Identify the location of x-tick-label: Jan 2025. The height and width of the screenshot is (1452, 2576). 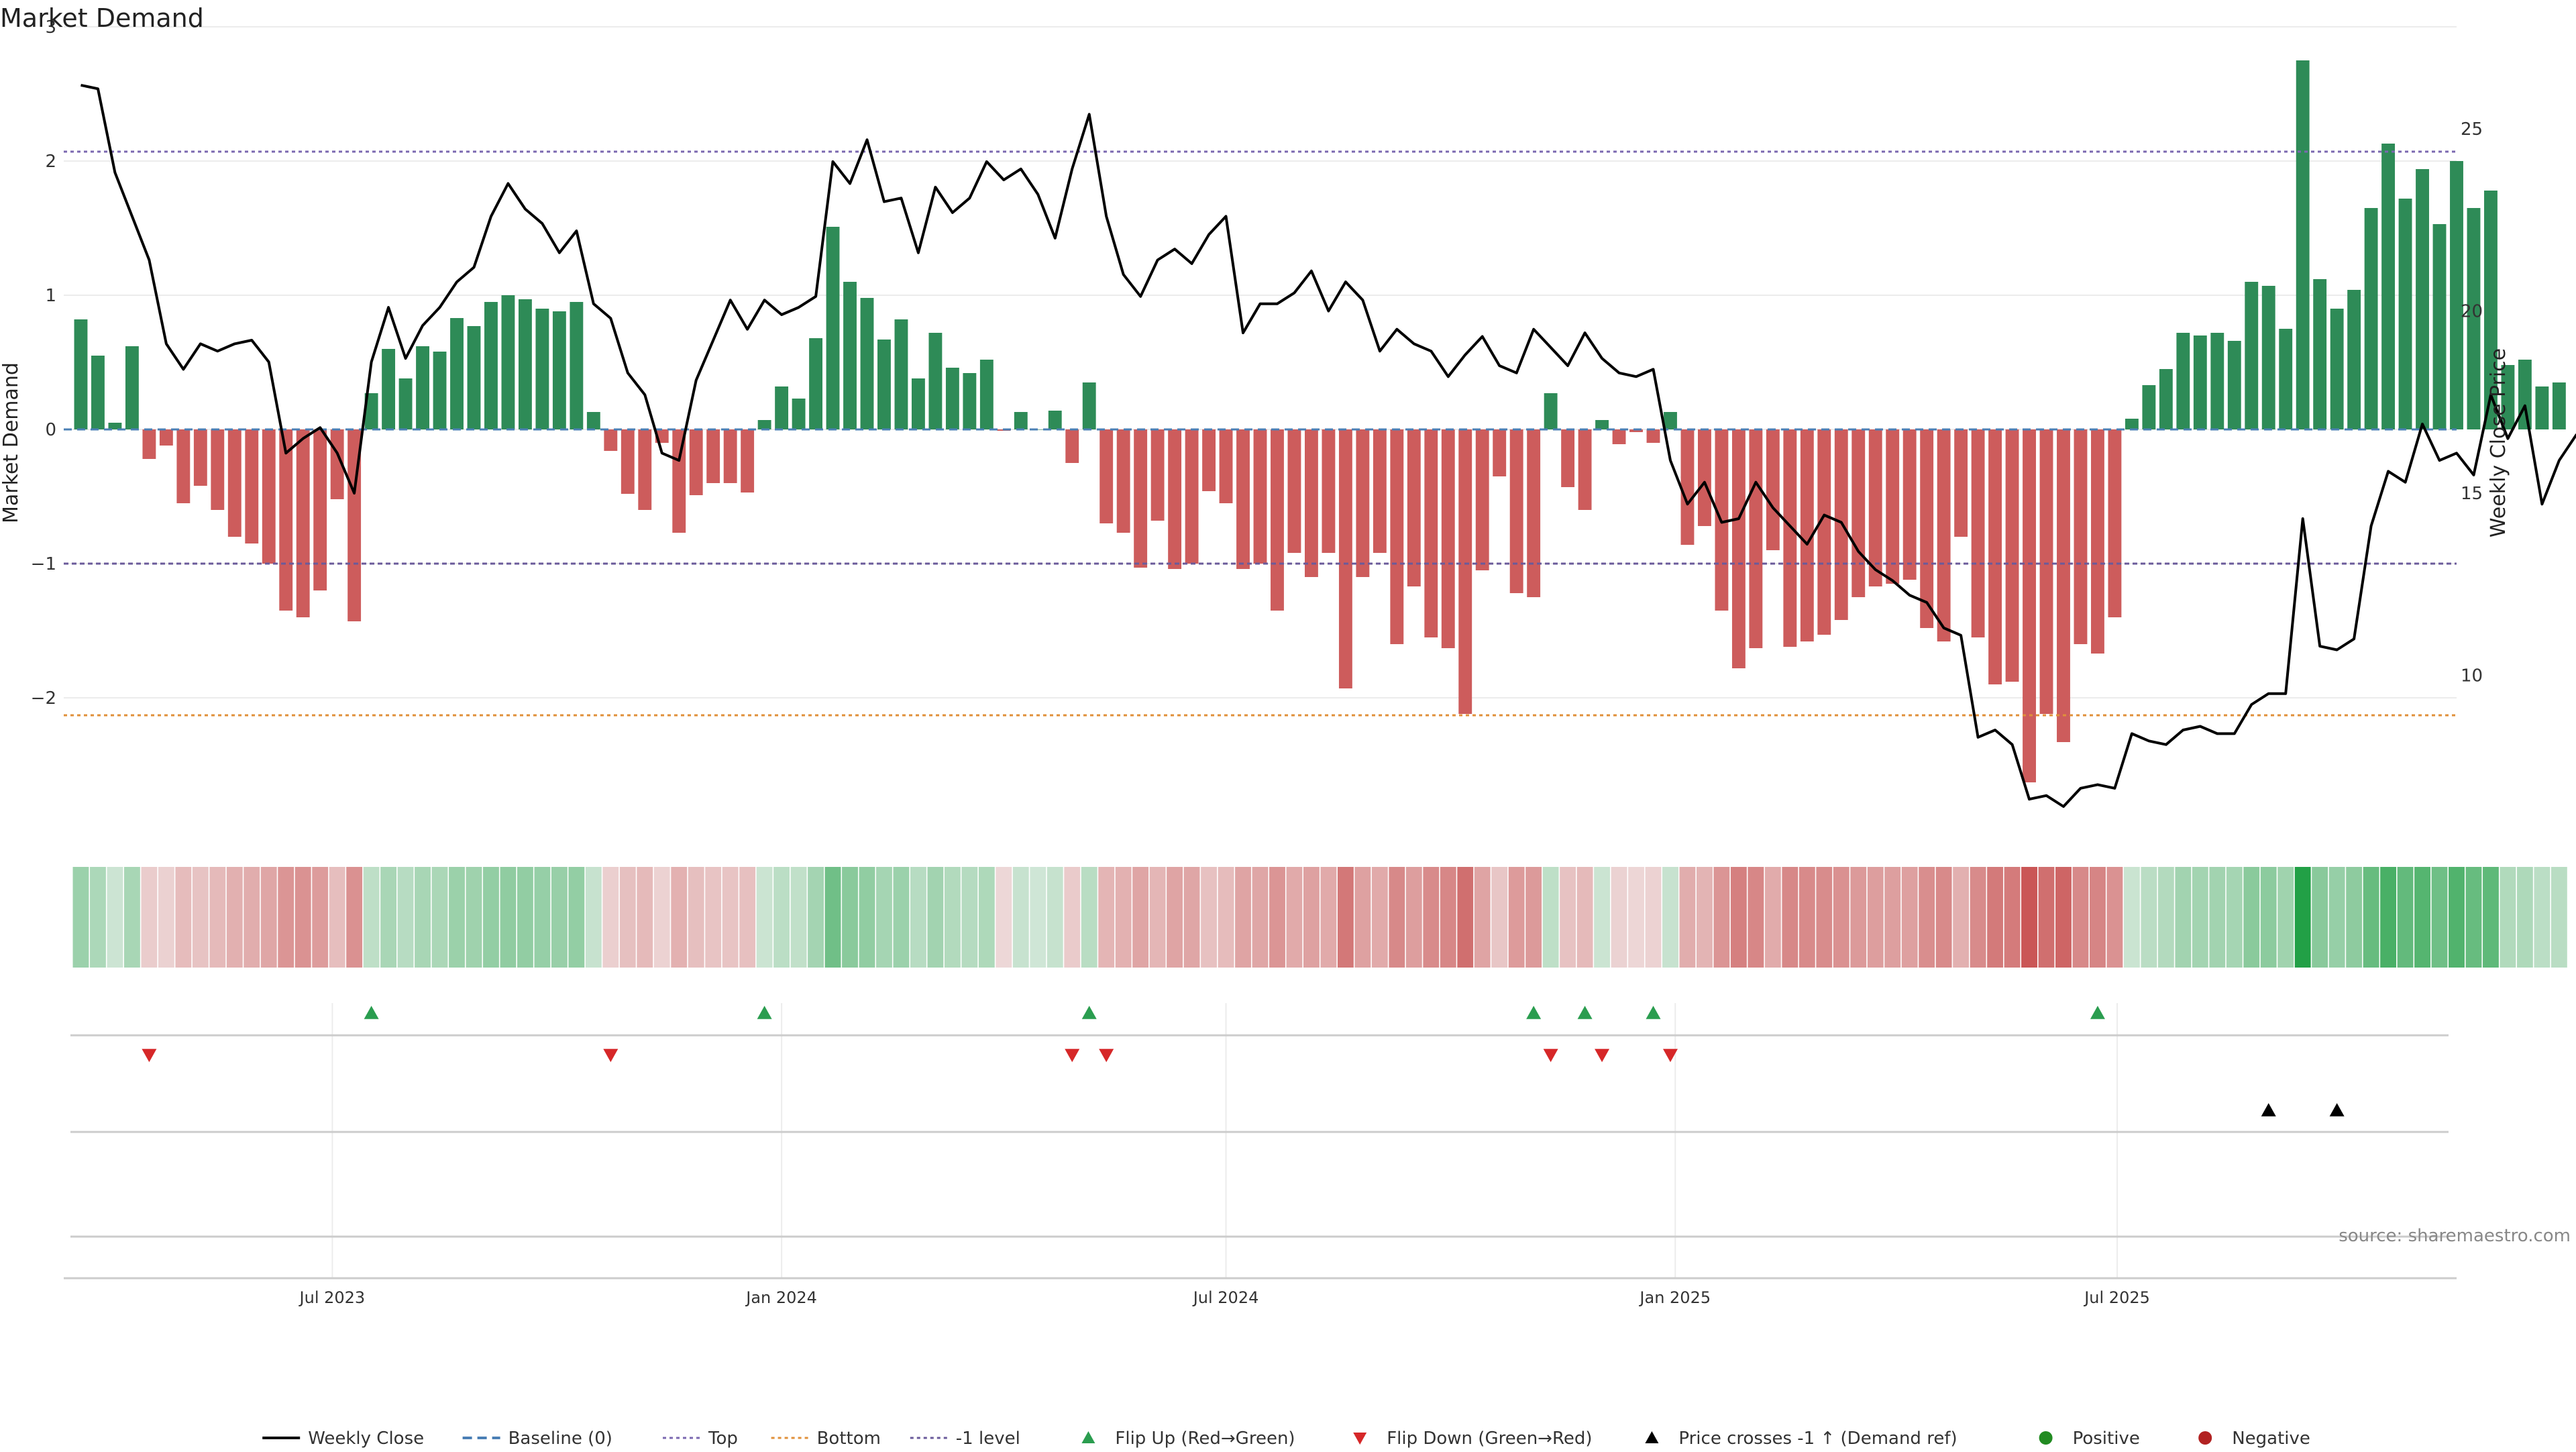
(1674, 1298).